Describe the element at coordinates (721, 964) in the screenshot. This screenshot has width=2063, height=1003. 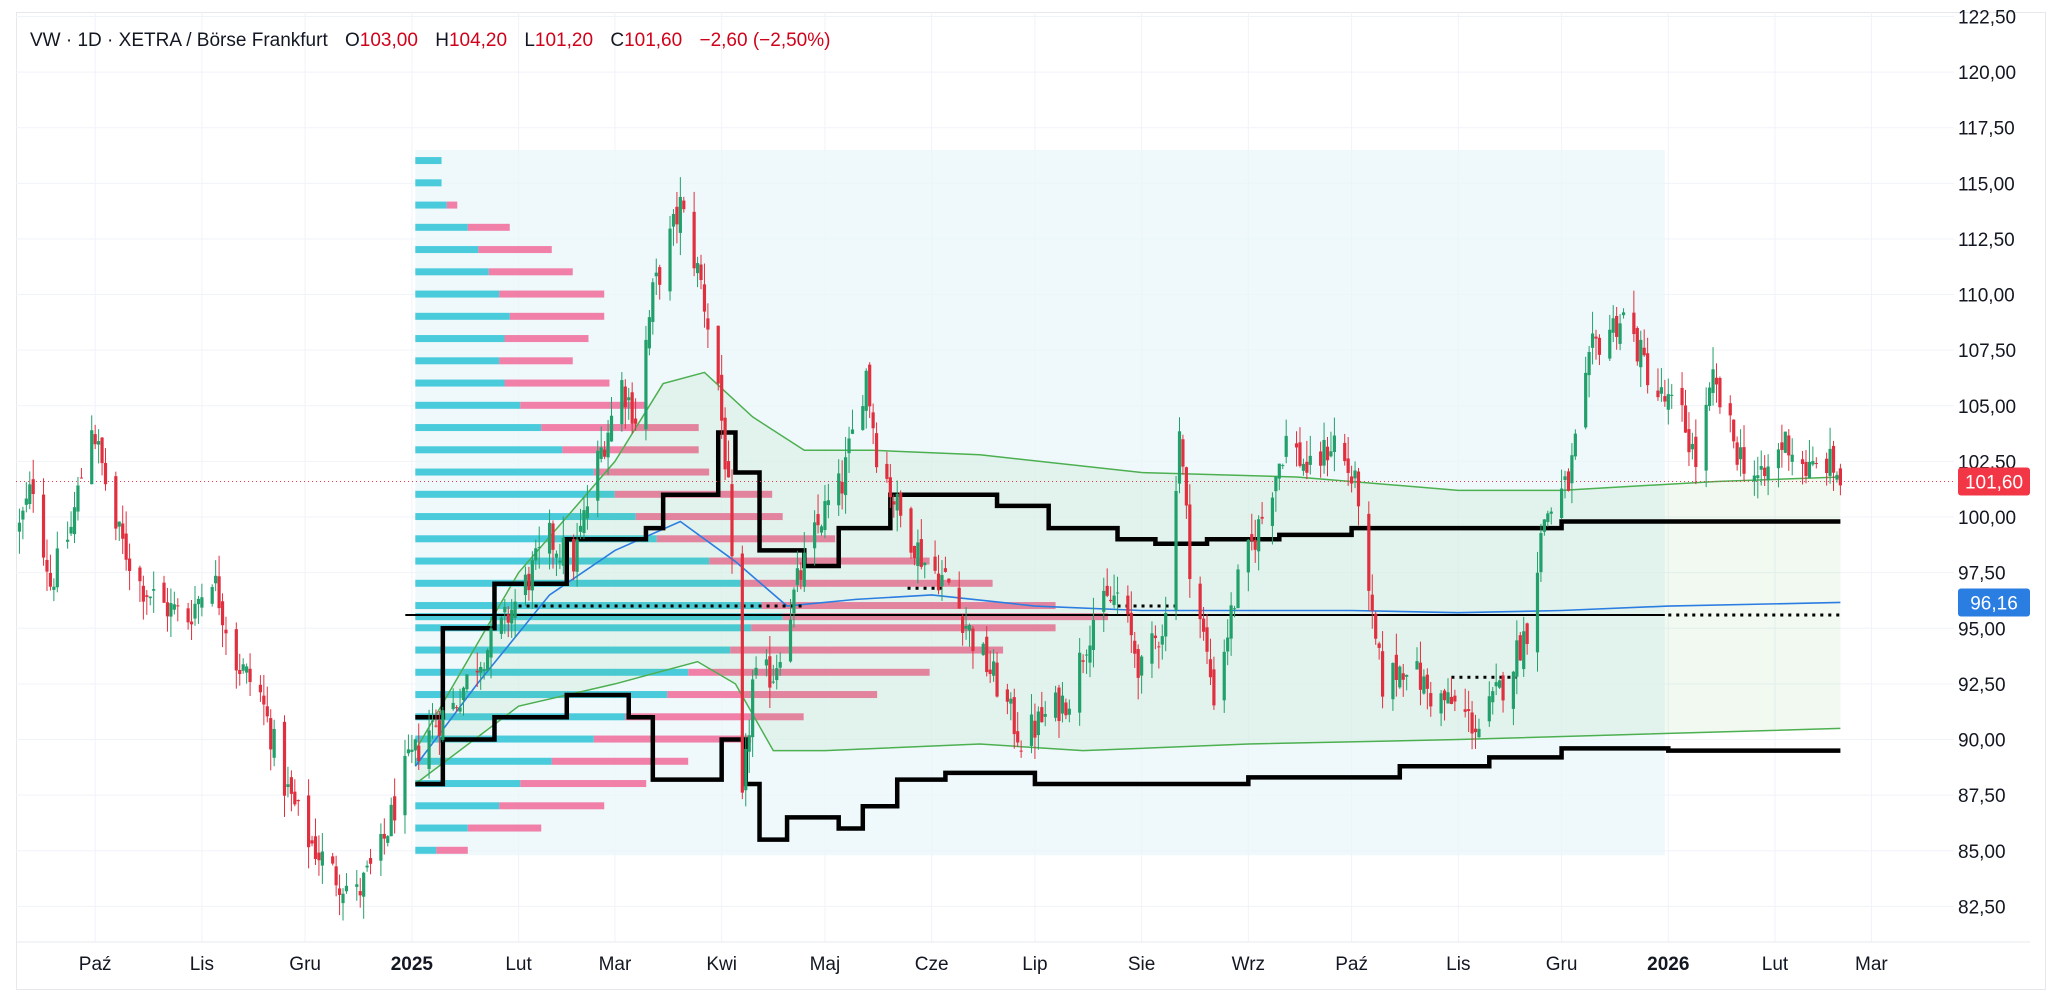
I see `x-tick-label: Kwi` at that location.